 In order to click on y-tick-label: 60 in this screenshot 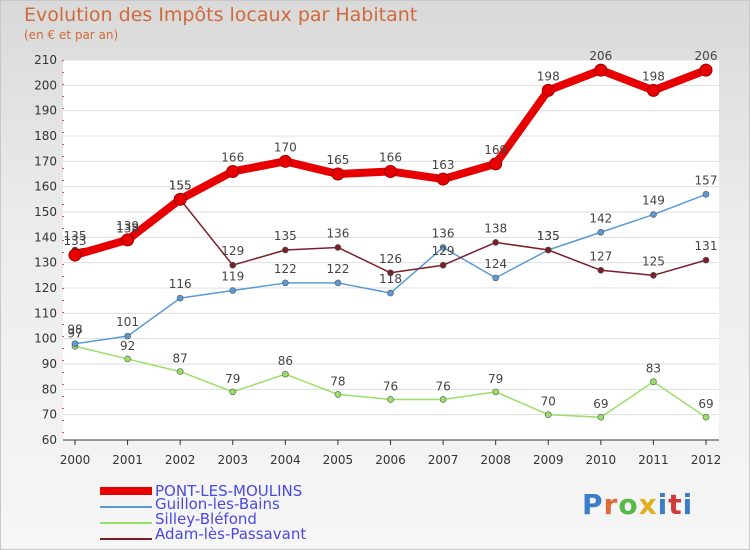, I will do `click(49, 440)`.